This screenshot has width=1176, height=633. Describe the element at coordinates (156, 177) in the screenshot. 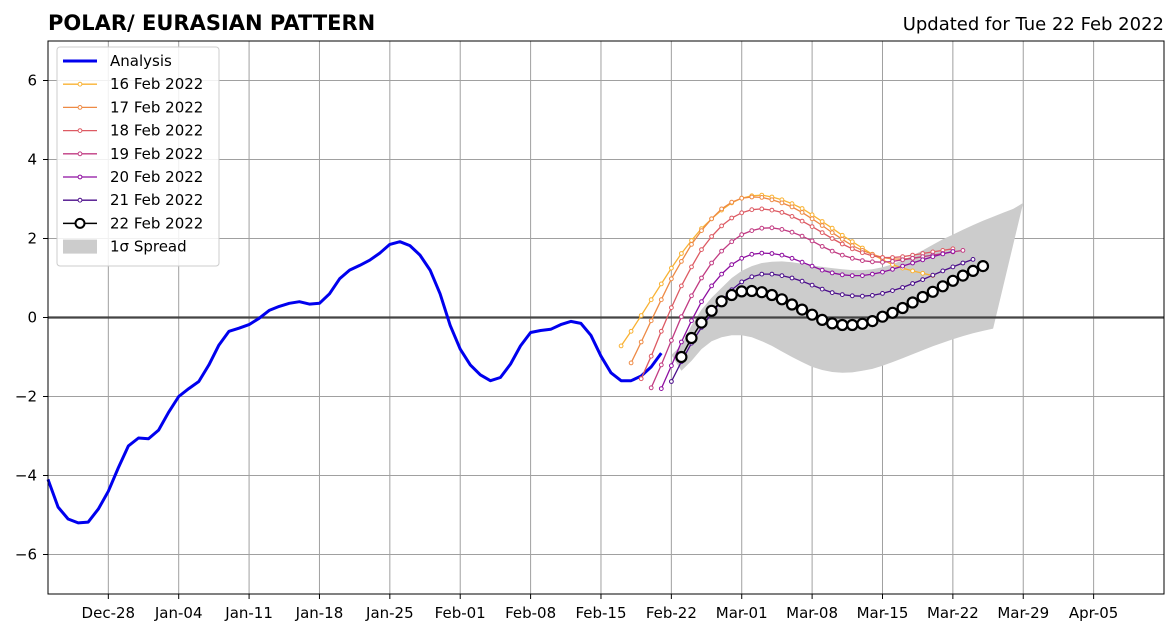

I see `legend-label: 20 Feb 2022` at that location.